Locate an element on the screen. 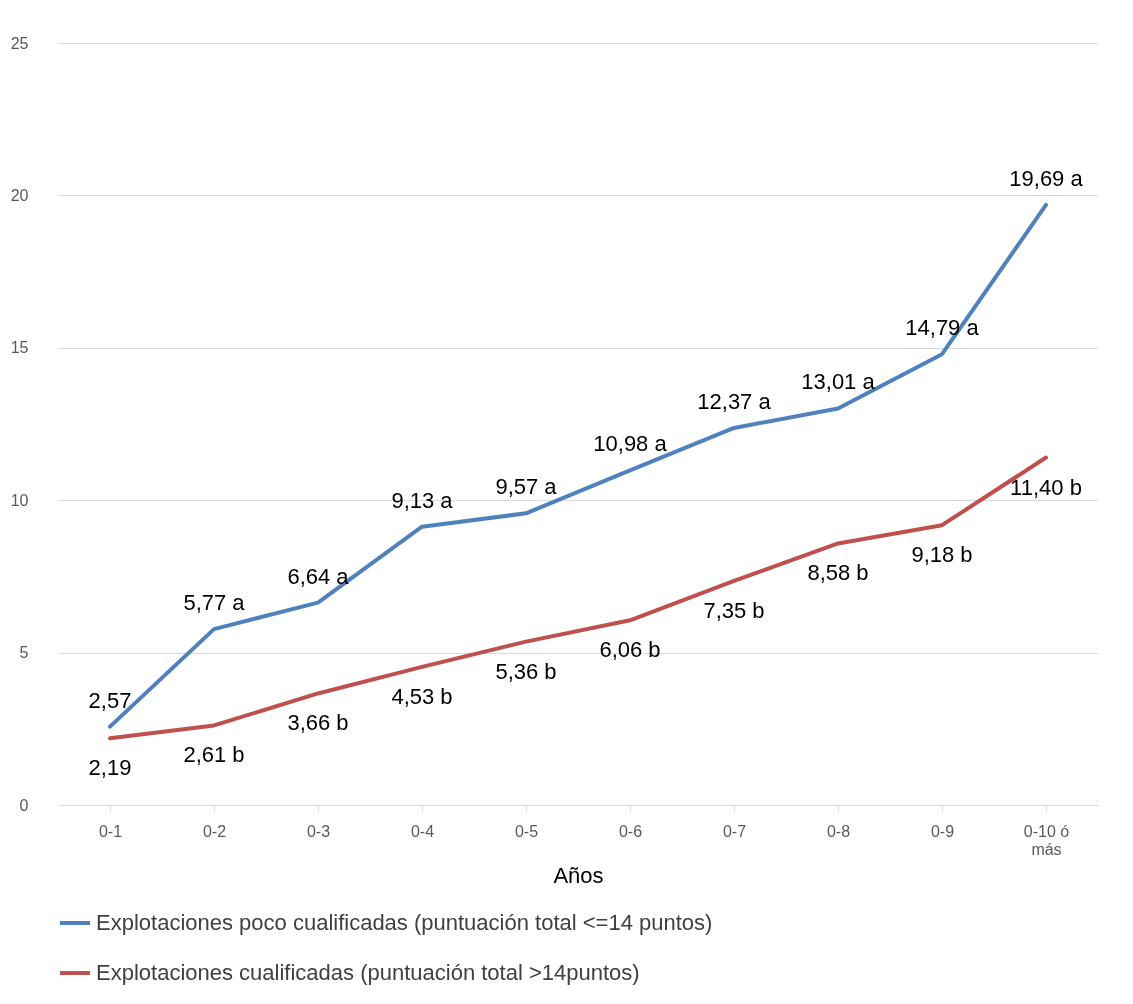 The height and width of the screenshot is (1004, 1133). data-label: 19,69 a is located at coordinates (1046, 178).